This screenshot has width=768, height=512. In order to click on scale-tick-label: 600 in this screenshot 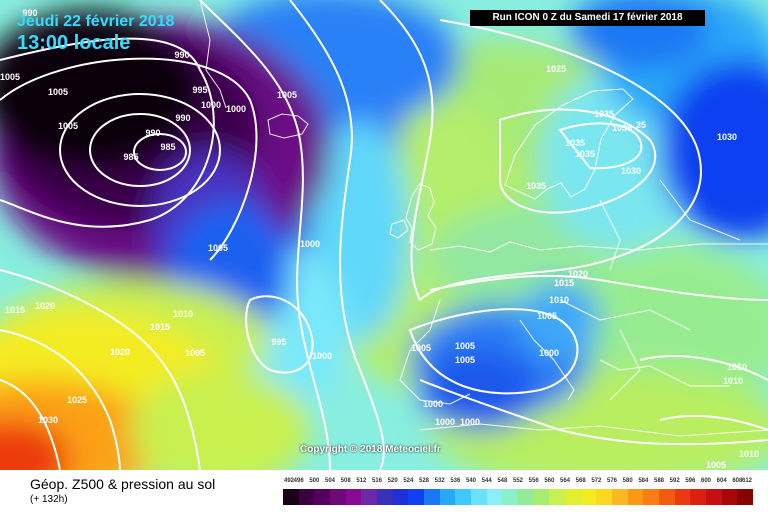, I will do `click(706, 481)`.